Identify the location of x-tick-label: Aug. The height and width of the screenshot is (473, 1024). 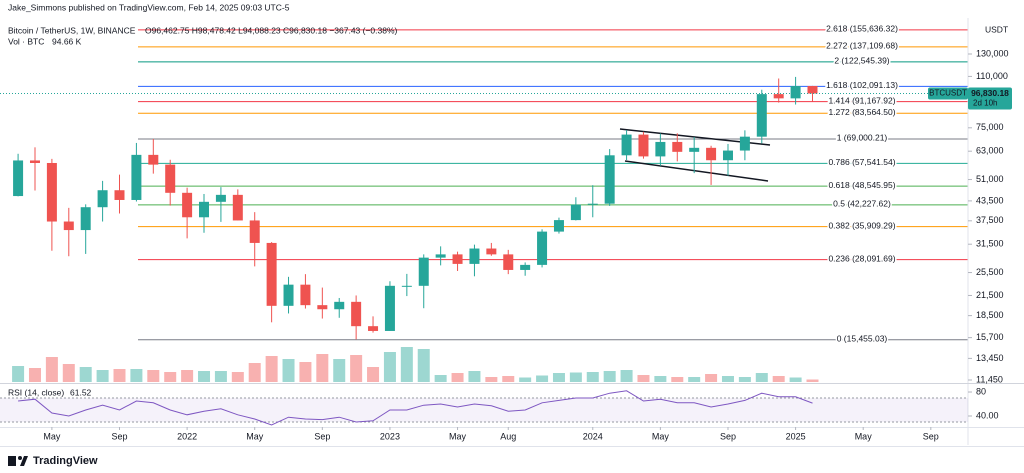
(508, 436).